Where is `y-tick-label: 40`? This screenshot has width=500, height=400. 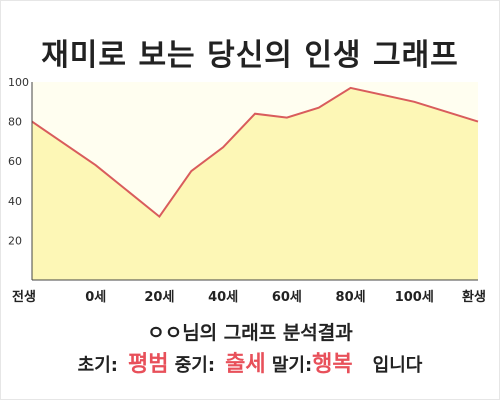
y-tick-label: 40 is located at coordinates (15, 201).